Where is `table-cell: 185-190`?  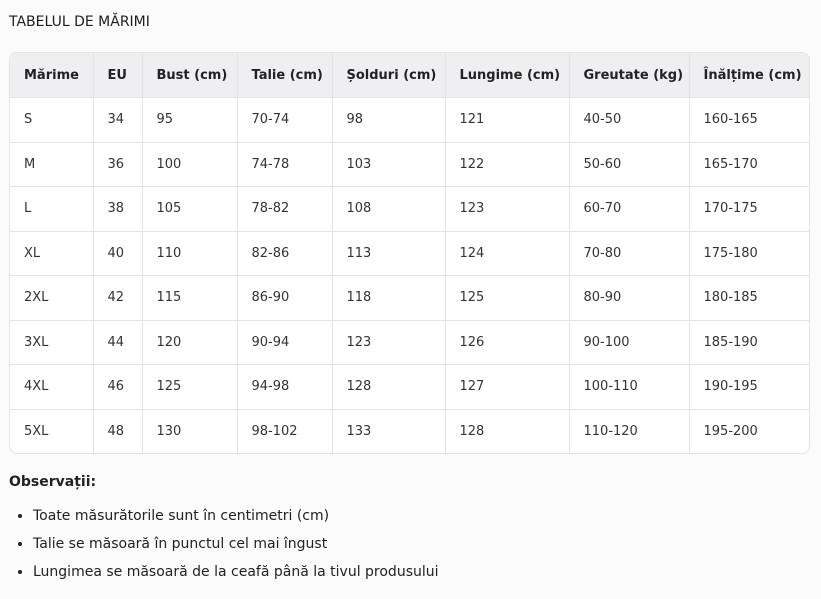
table-cell: 185-190 is located at coordinates (749, 342).